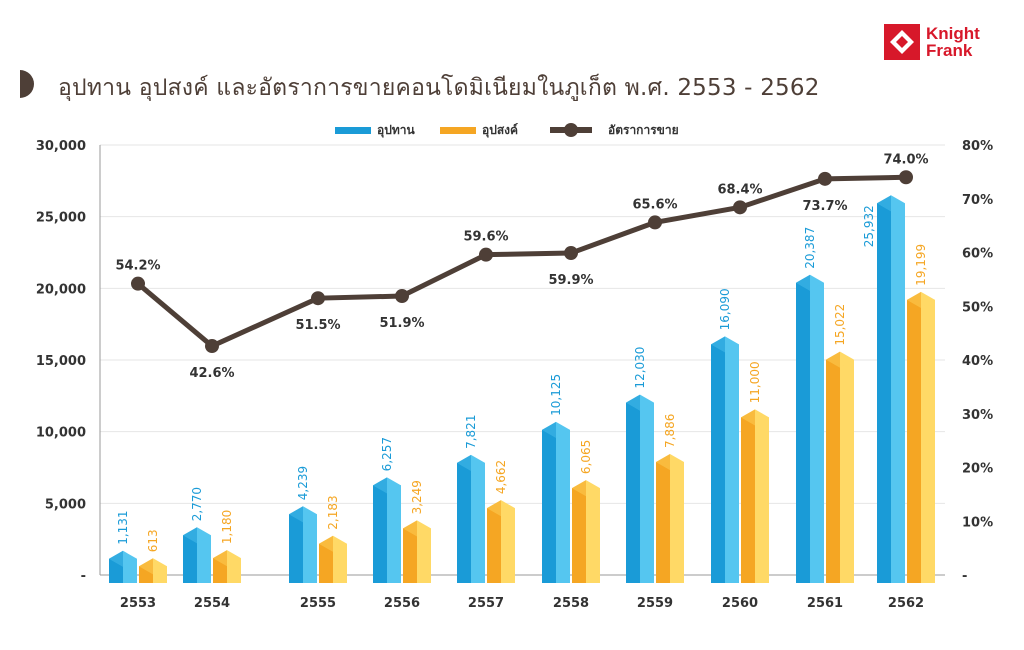 This screenshot has width=1024, height=650. I want to click on sales-rate-label: 73.7%, so click(824, 206).